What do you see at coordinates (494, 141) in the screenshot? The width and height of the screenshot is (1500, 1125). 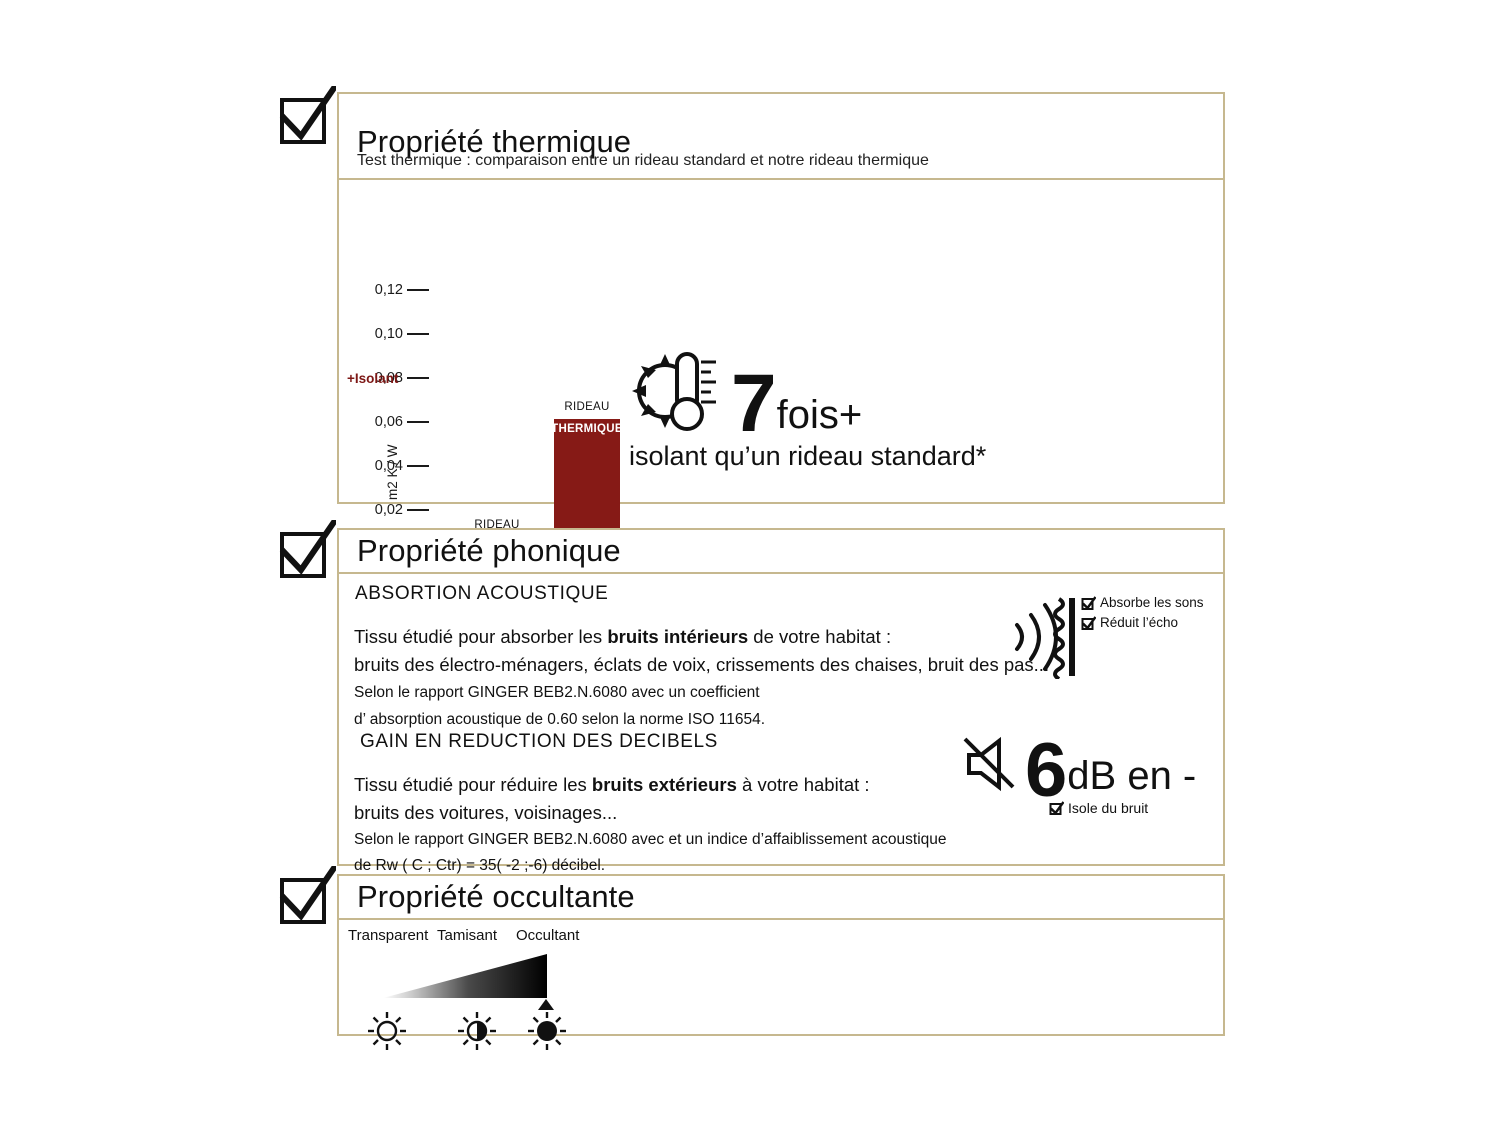 I see `page-title-thermal: Propriété thermique` at bounding box center [494, 141].